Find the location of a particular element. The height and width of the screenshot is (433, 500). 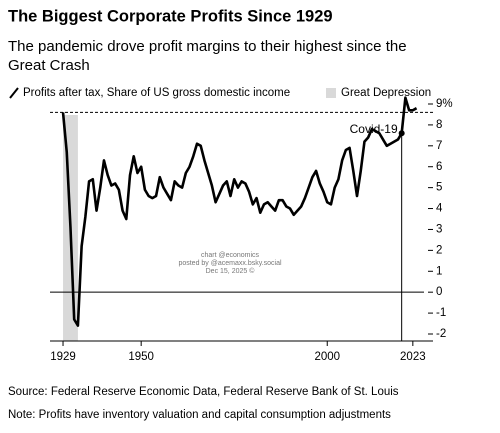

y-tick-label: 4 is located at coordinates (439, 209).